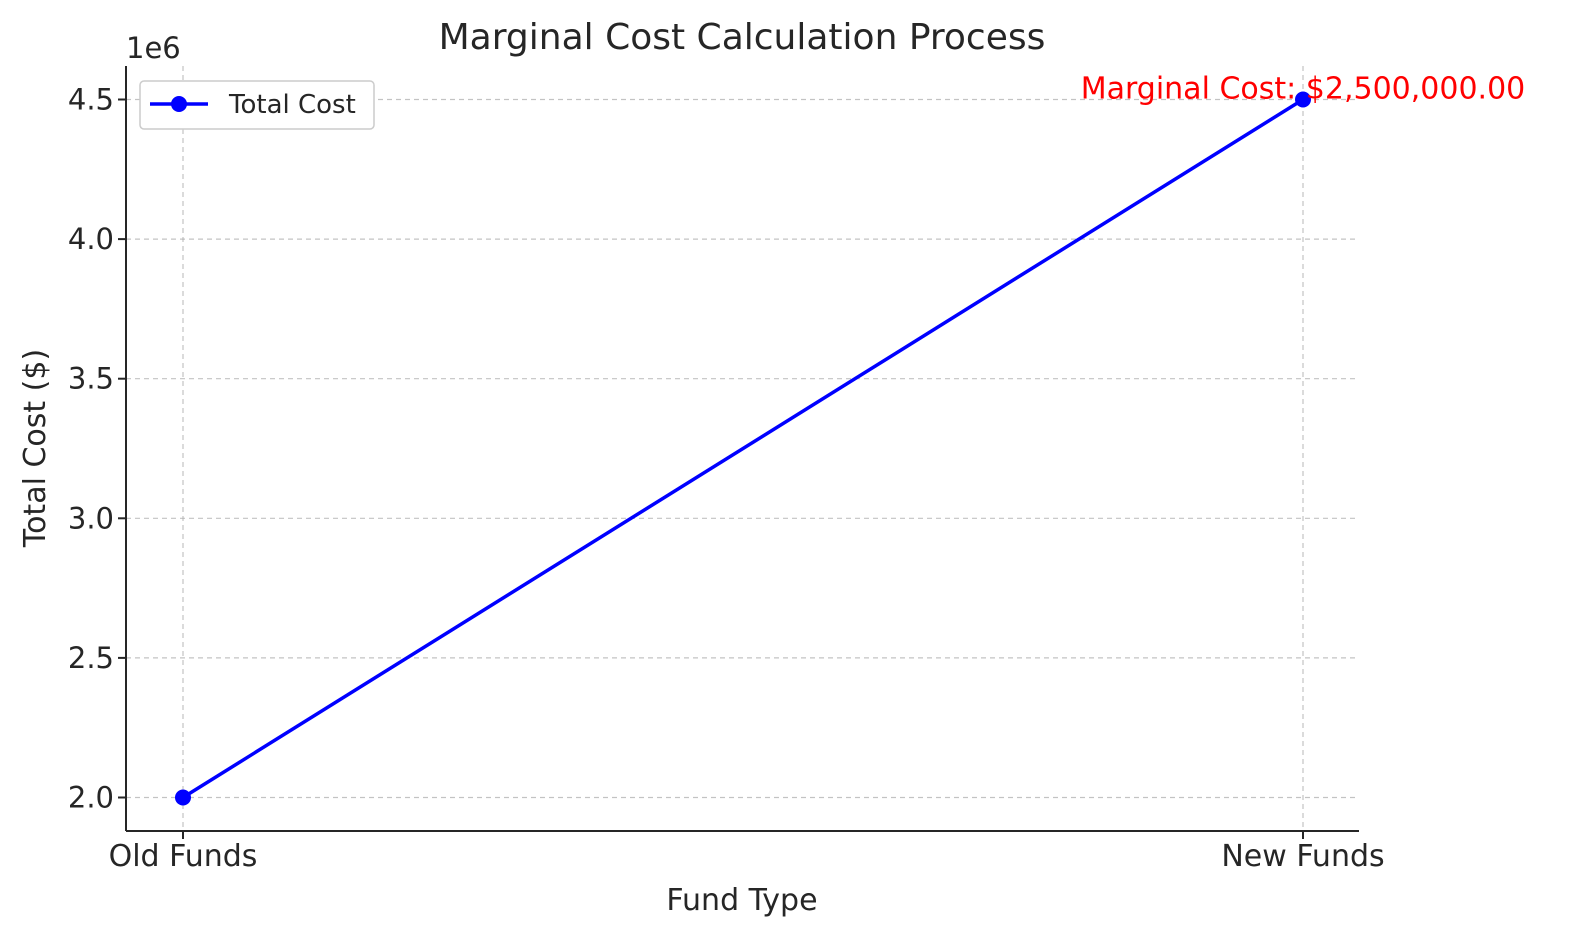 This screenshot has width=1578, height=943. What do you see at coordinates (742, 37) in the screenshot?
I see `chart-title: Marginal Cost Calculation Process` at bounding box center [742, 37].